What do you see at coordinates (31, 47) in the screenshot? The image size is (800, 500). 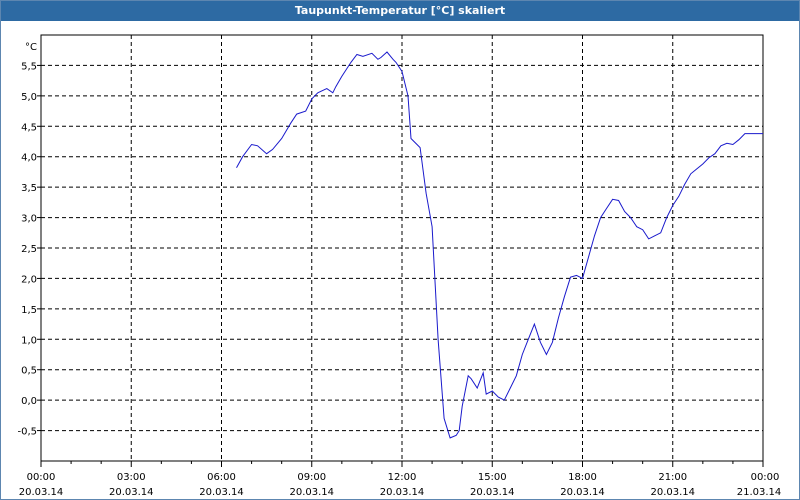 I see `y-axis-unit-label: °C` at bounding box center [31, 47].